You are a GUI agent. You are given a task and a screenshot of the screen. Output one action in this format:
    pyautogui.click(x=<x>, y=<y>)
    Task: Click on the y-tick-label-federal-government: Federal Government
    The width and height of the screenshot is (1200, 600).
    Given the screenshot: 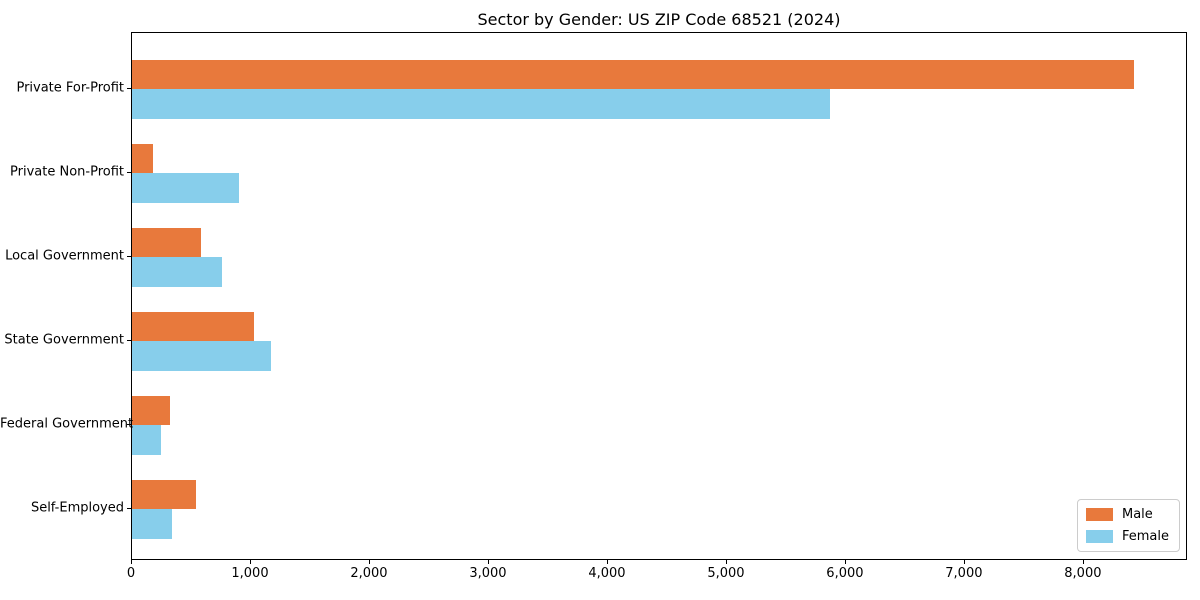 What is the action you would take?
    pyautogui.click(x=67, y=424)
    